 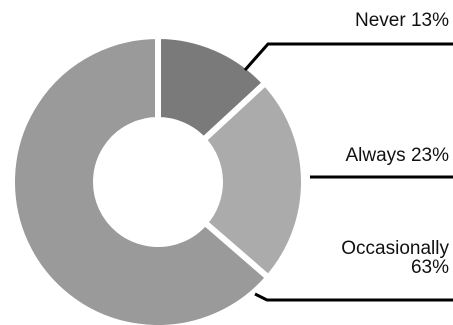 I want to click on label-never: Never 13%, so click(x=402, y=20).